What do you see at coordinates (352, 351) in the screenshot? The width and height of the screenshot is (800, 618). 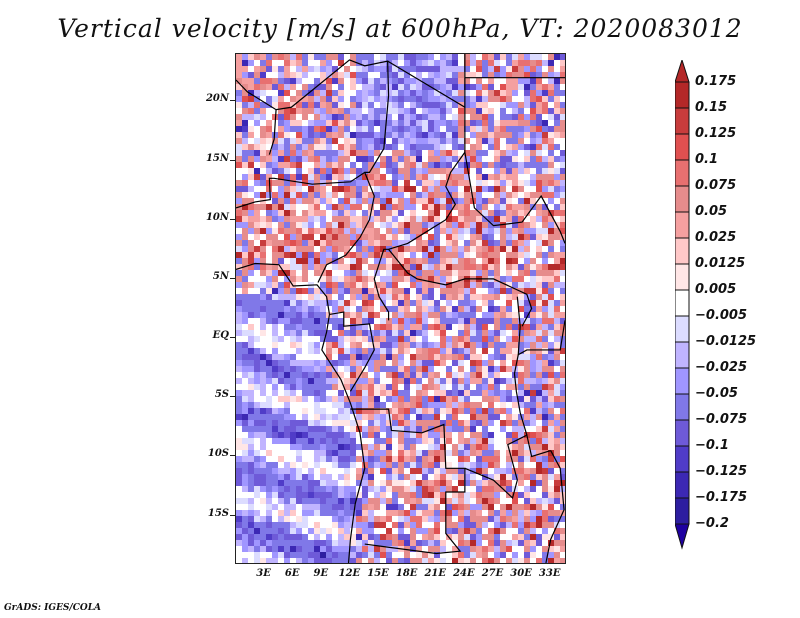 I see `border-gabon-congo` at bounding box center [352, 351].